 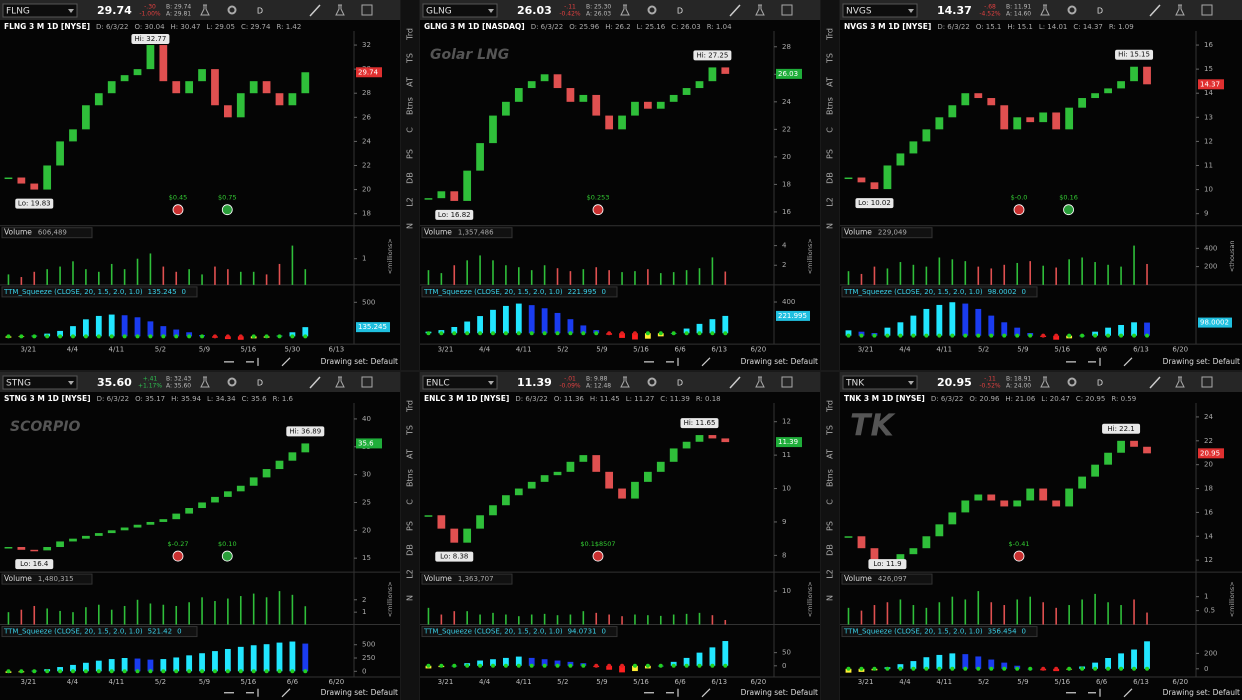 I want to click on symbol: ENLC, so click(x=438, y=384).